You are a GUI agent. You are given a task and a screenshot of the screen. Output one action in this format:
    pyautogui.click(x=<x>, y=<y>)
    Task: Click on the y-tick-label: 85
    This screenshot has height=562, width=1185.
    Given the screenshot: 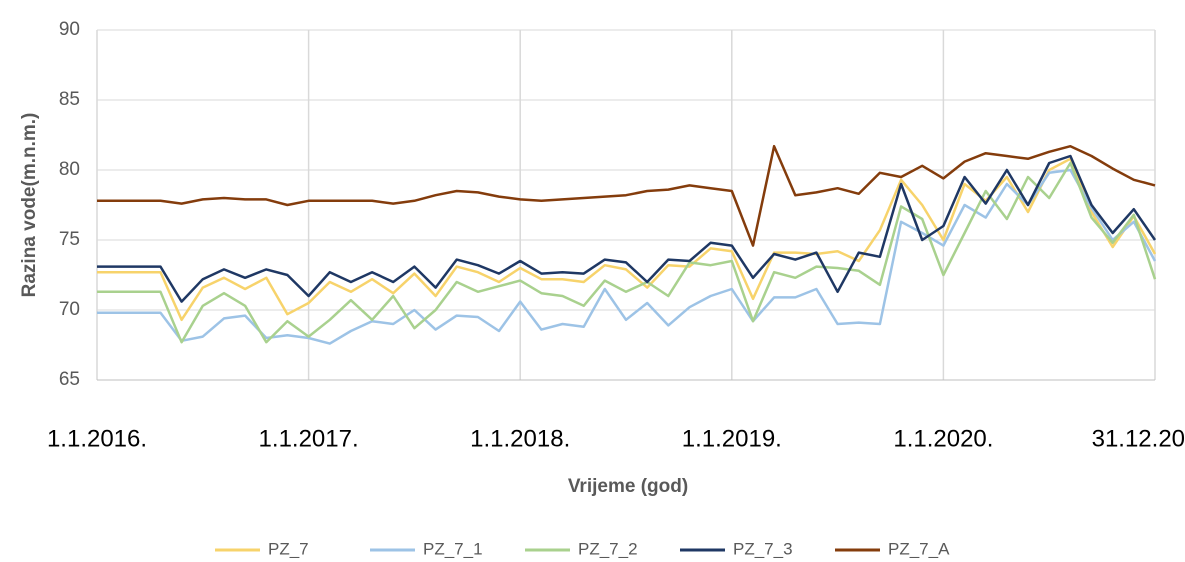 What is the action you would take?
    pyautogui.click(x=69, y=99)
    